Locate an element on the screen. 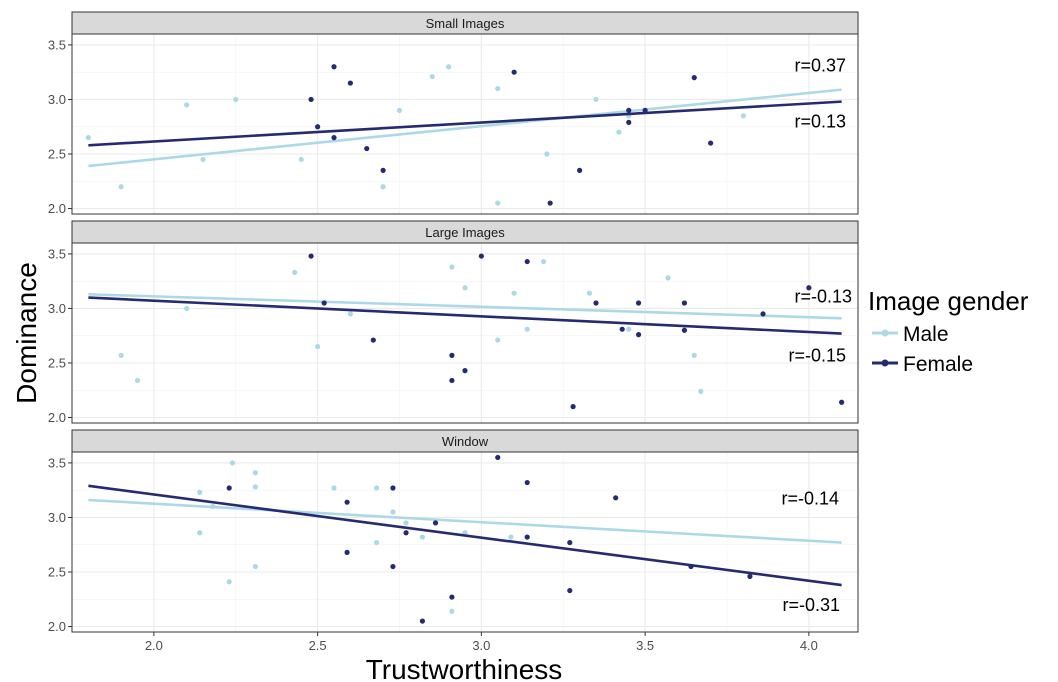 Image resolution: width=1058 pixels, height=682 pixels. facet-strip-title: Large Images is located at coordinates (465, 232).